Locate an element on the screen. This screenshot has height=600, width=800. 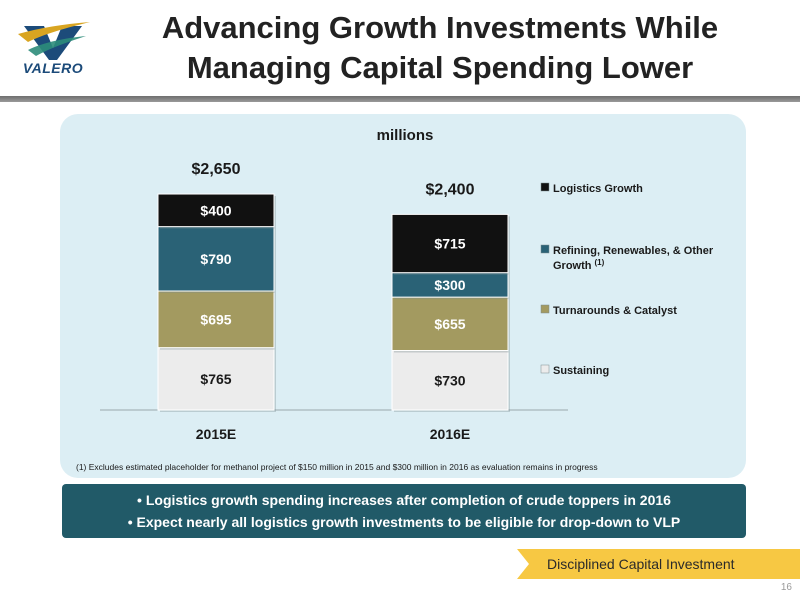
valero-logo: VALERO is located at coordinates (53, 50).